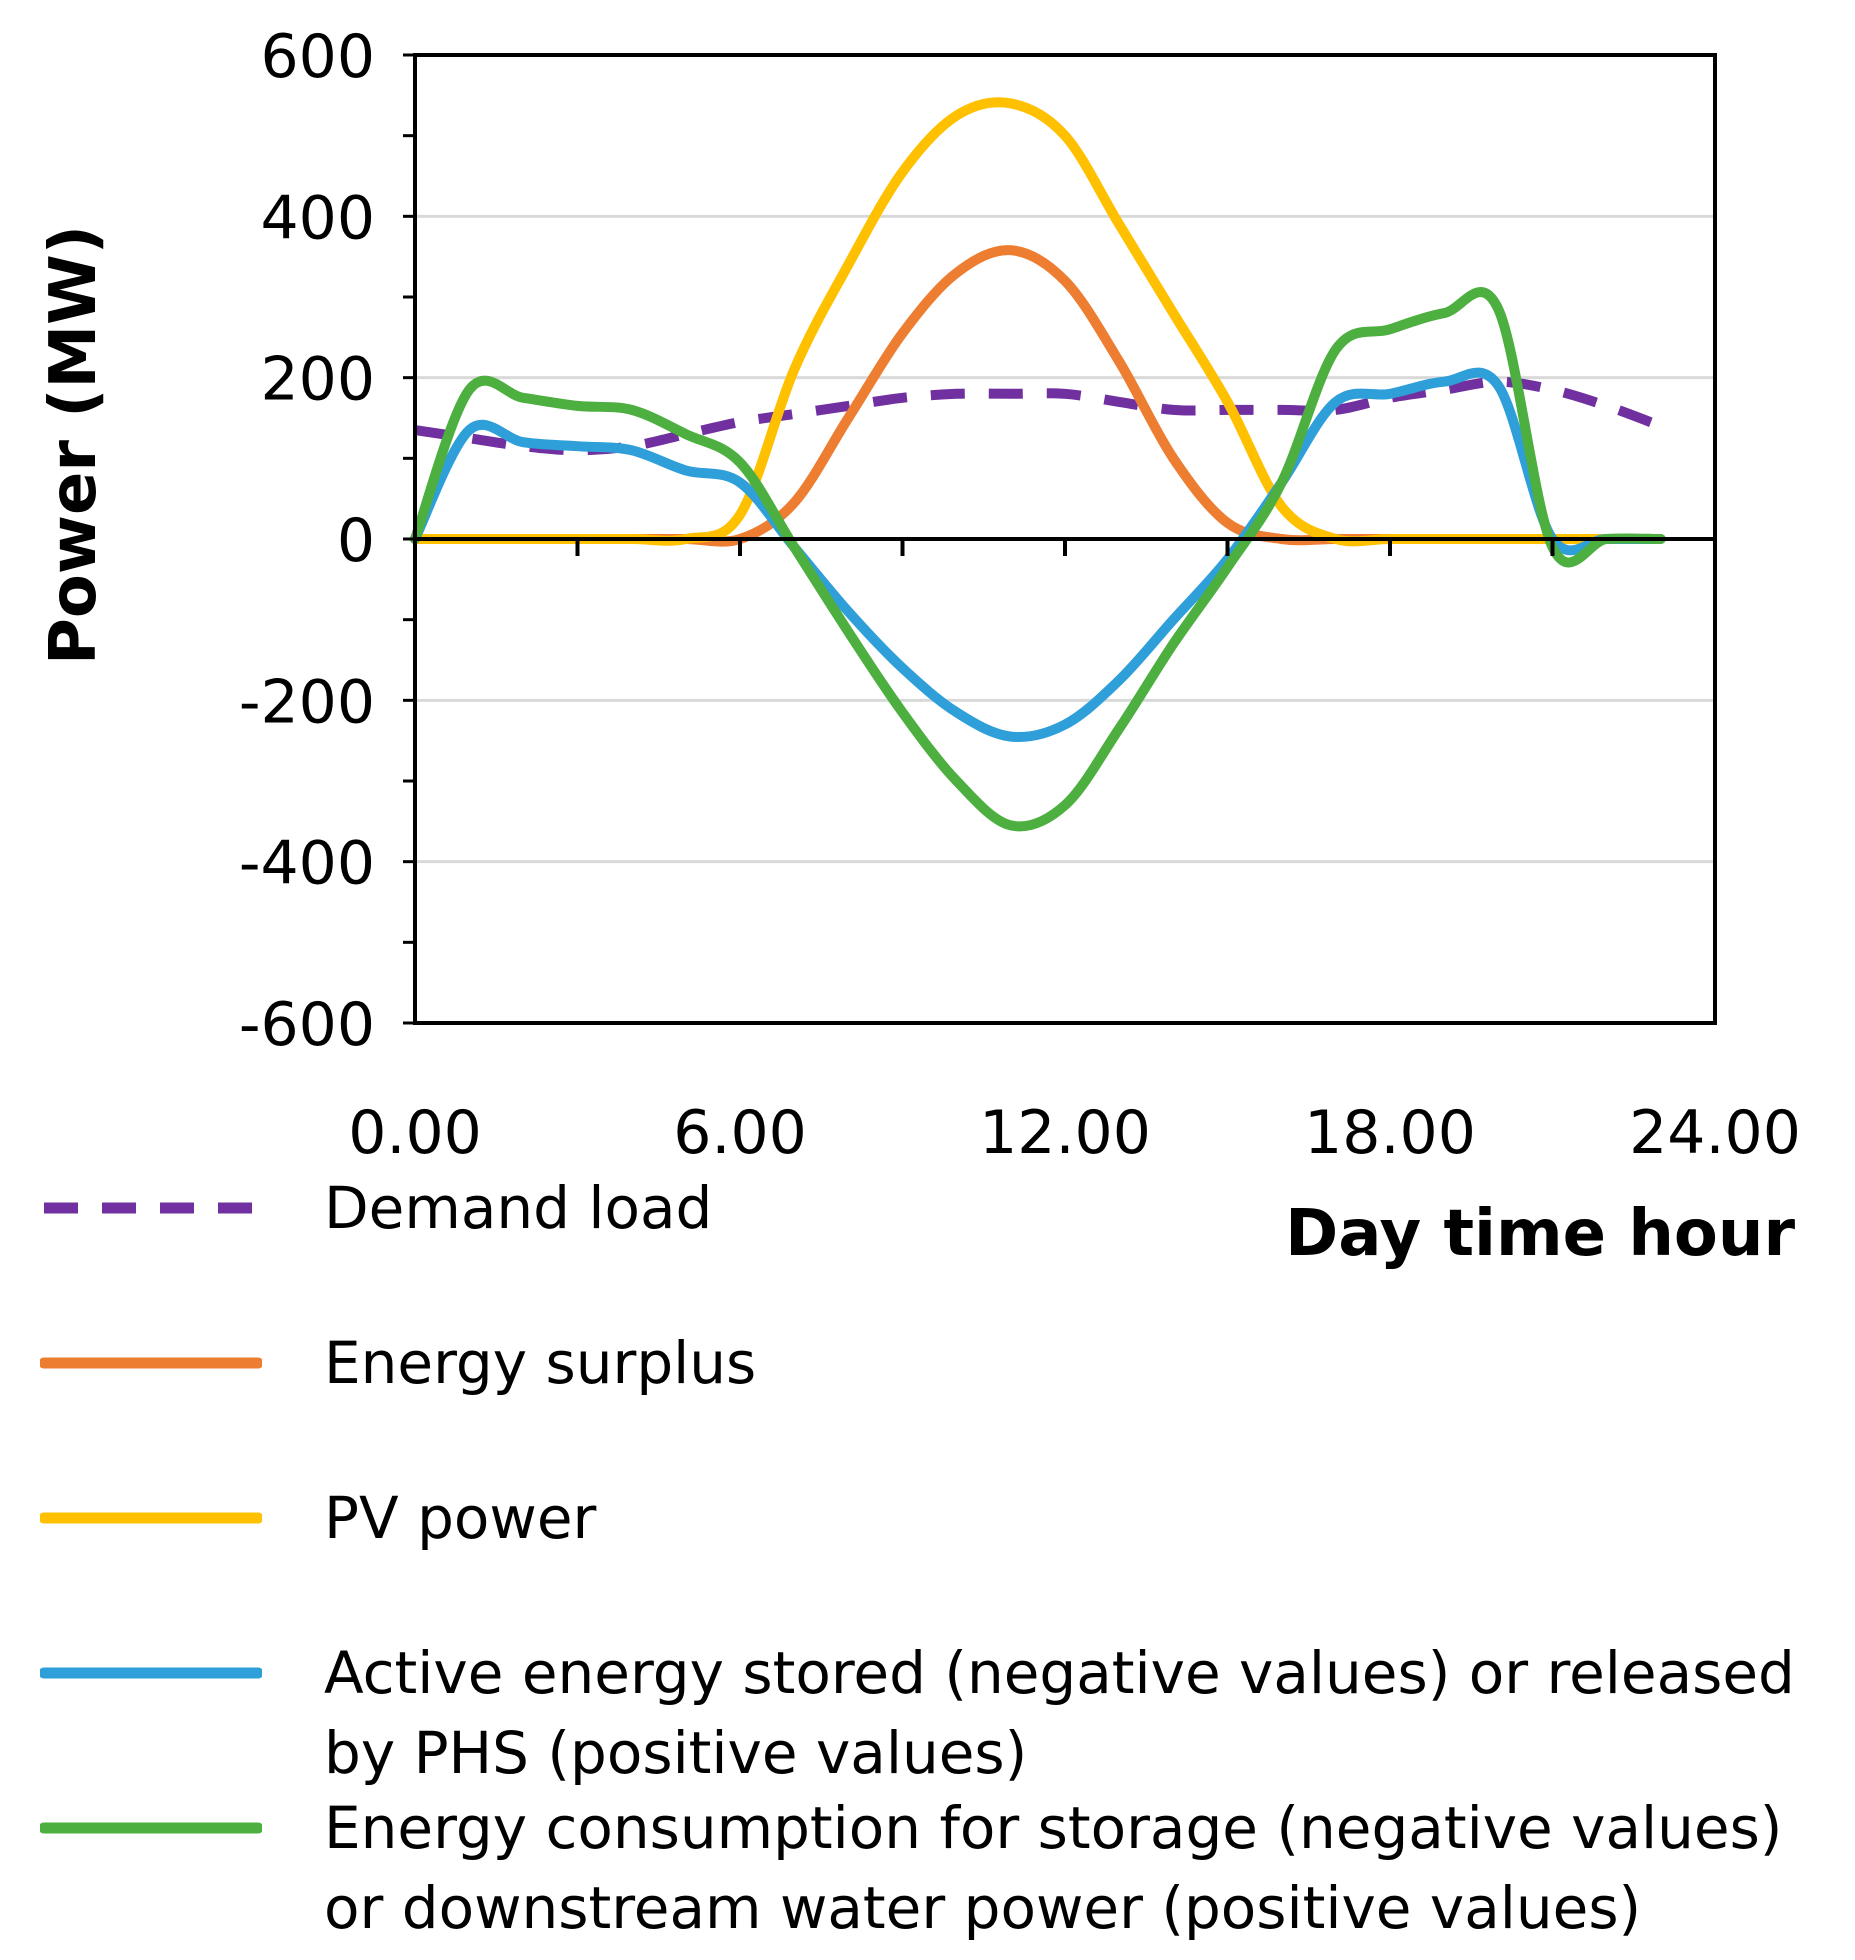 The width and height of the screenshot is (1855, 1960). What do you see at coordinates (317, 57) in the screenshot?
I see `y-tick-label-600: 600` at bounding box center [317, 57].